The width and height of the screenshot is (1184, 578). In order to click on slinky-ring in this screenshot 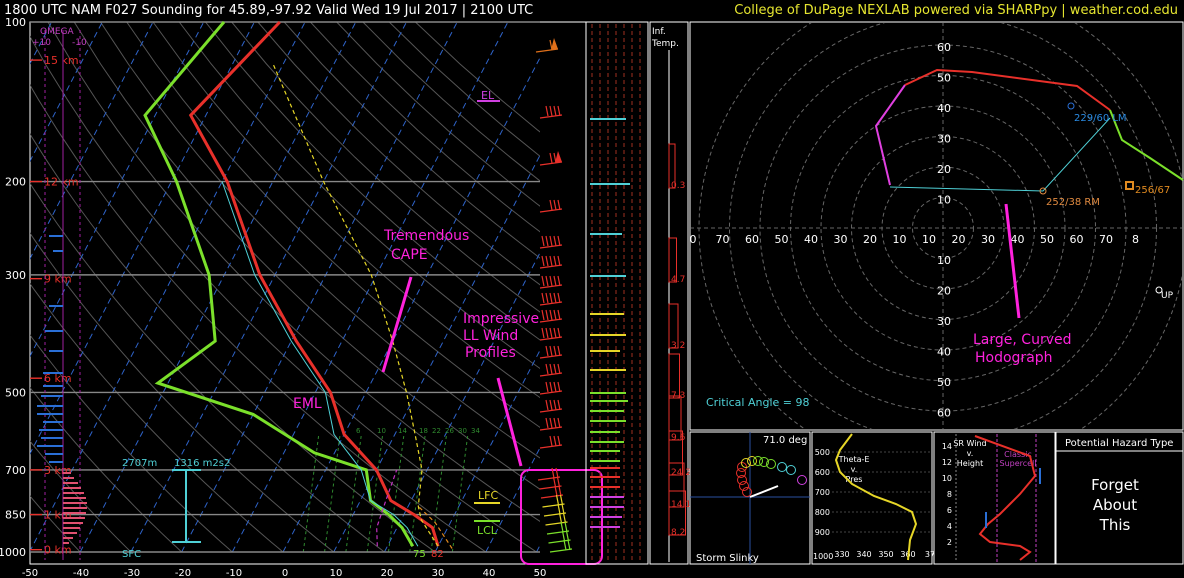, I will do `click(744, 486)`.